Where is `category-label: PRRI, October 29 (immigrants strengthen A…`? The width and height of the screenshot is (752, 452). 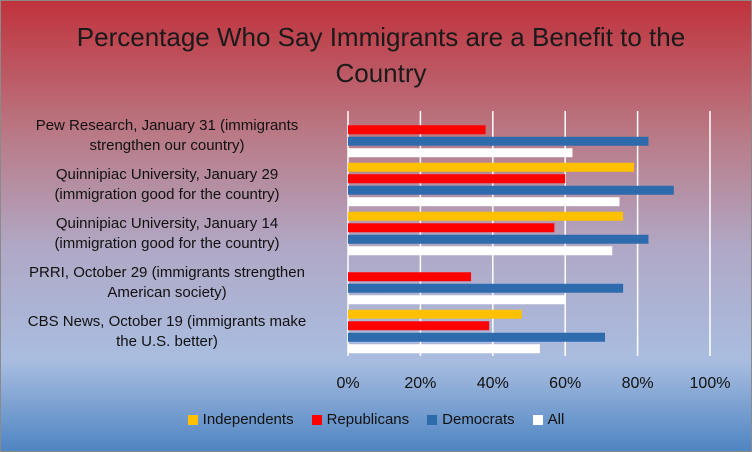 category-label: PRRI, October 29 (immigrants strengthen A… is located at coordinates (167, 283).